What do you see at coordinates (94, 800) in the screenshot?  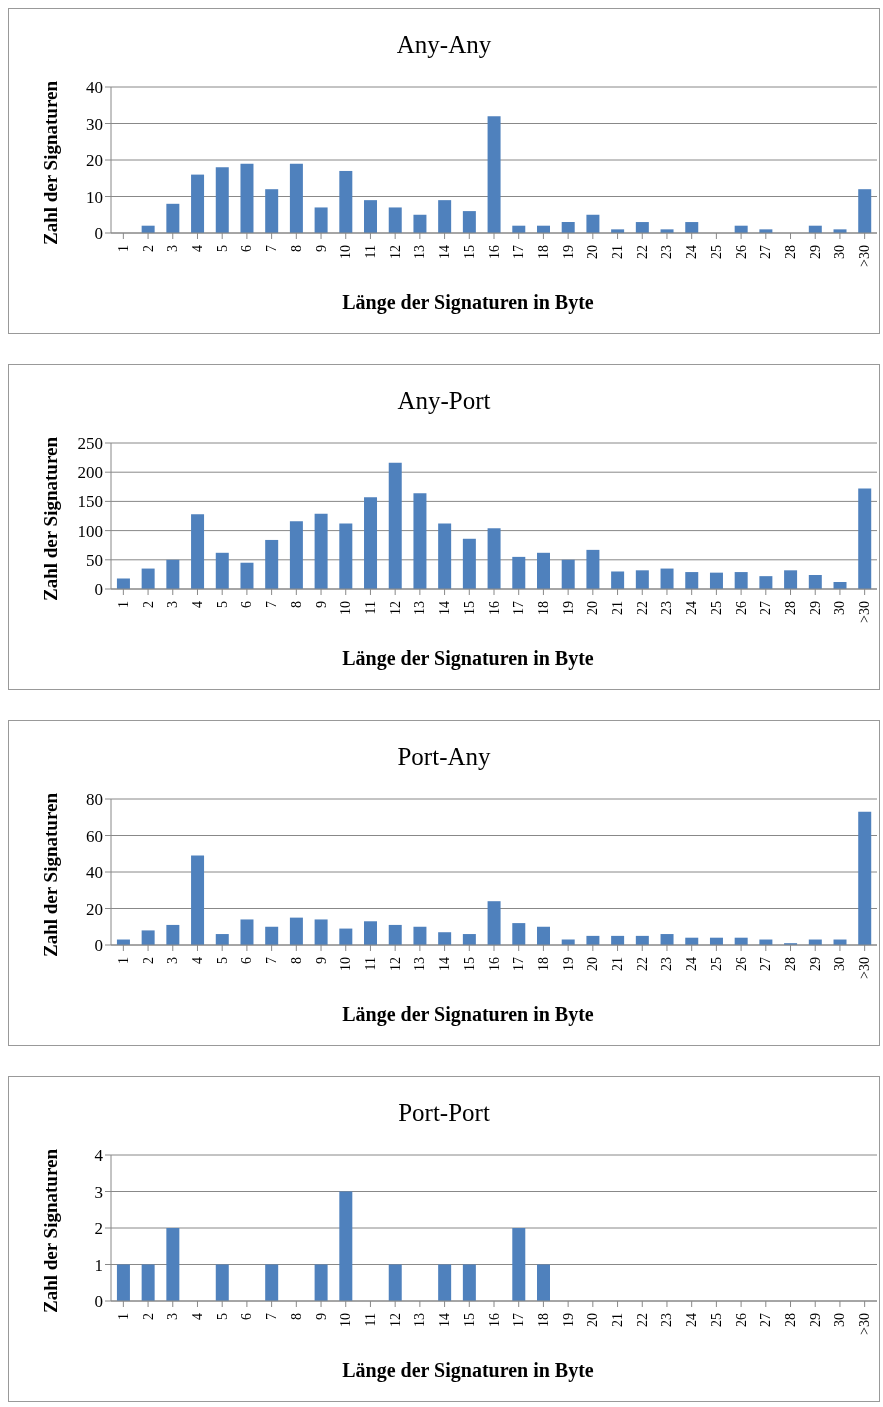 I see `y-tick-label: 80` at bounding box center [94, 800].